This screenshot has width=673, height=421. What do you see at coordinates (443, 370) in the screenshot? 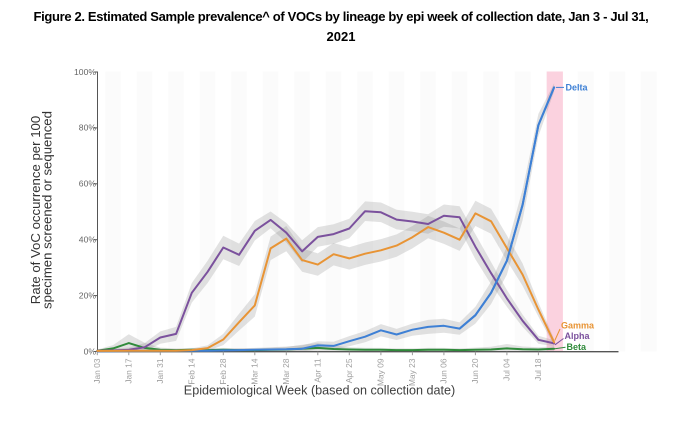
I see `svg-text: Jun 06` at bounding box center [443, 370].